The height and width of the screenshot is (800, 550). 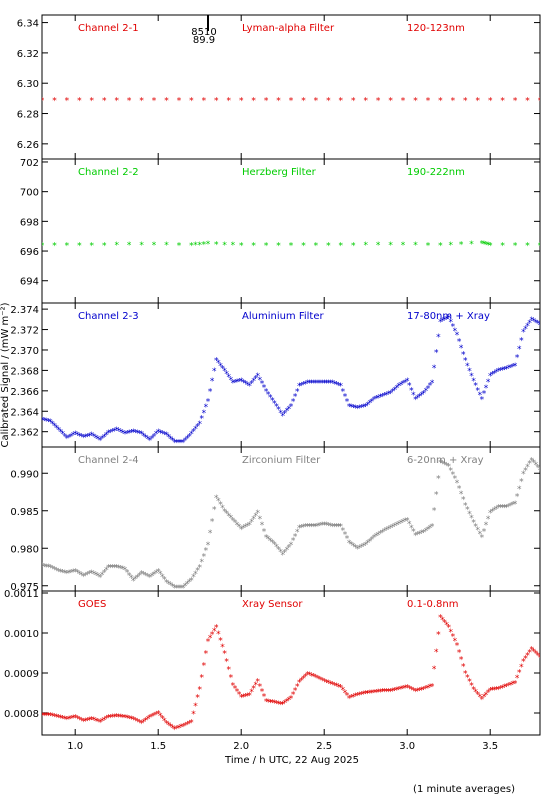 I want to click on panel-band-label: 190-222nm, so click(x=436, y=172).